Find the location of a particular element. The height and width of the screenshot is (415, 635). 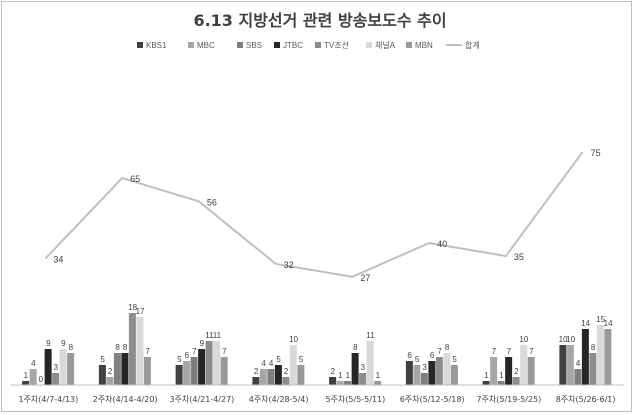

category-label: 8주차(5/26-6/1) is located at coordinates (586, 399).